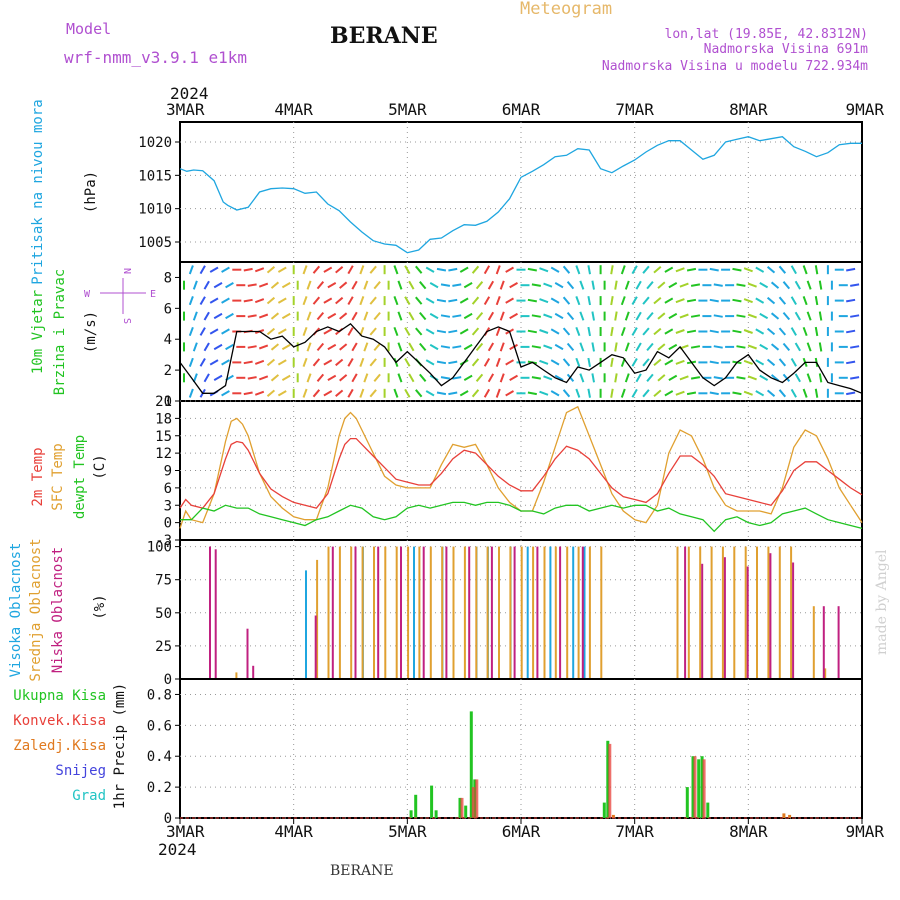 The image size is (900, 900). Describe the element at coordinates (36, 609) in the screenshot. I see `cloud-ylabel-2: Srednja Oblacnost` at that location.